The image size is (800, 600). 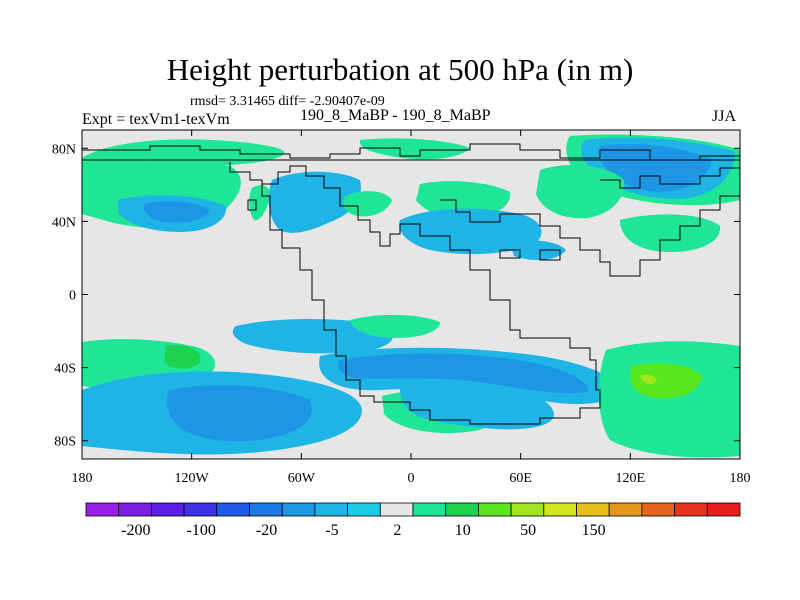 I want to click on contour-blue-asia-band, so click(x=470, y=231).